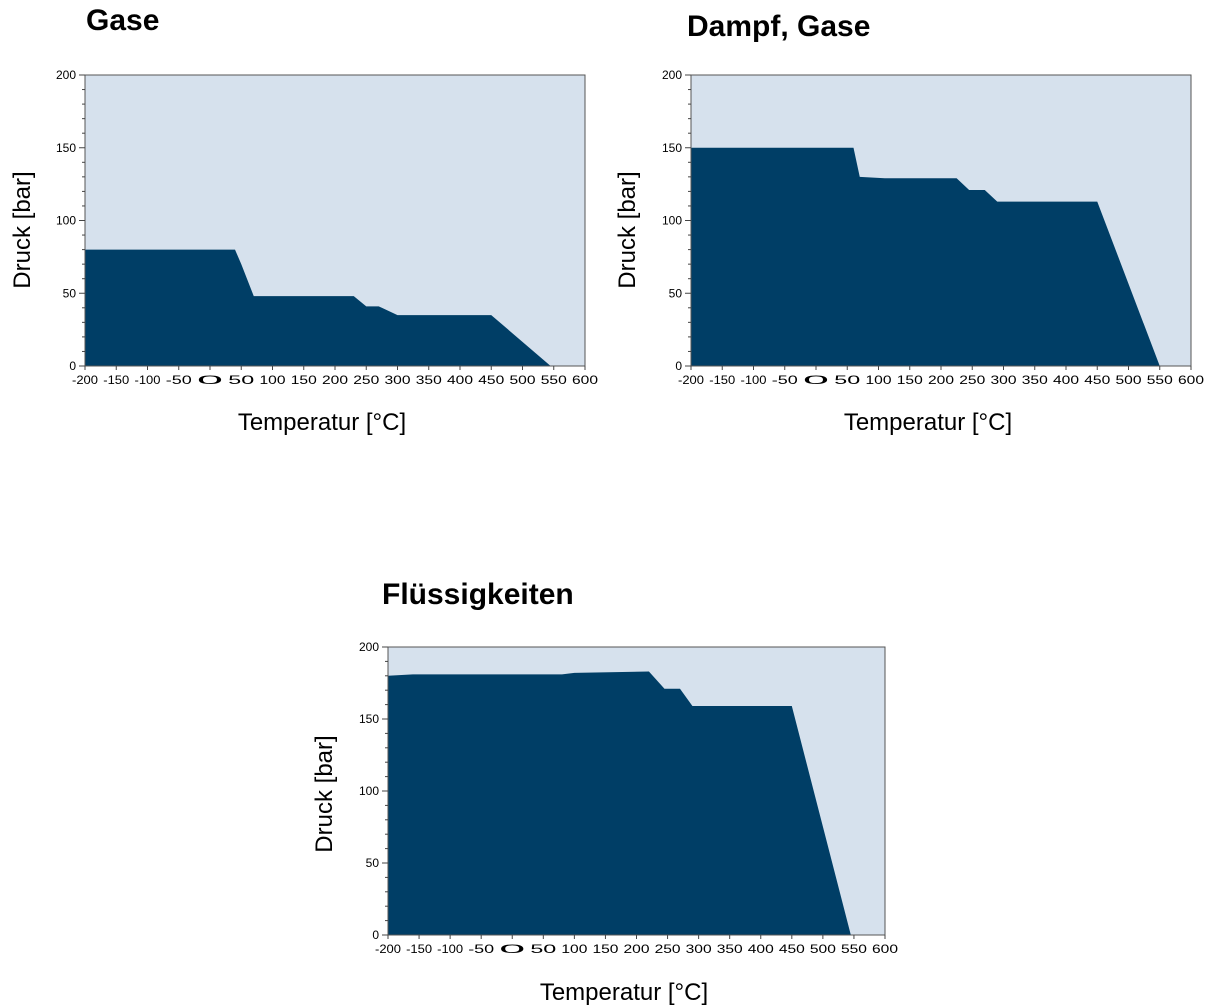 The width and height of the screenshot is (1210, 1006). What do you see at coordinates (478, 594) in the screenshot?
I see `chart-title: Flüssigkeiten` at bounding box center [478, 594].